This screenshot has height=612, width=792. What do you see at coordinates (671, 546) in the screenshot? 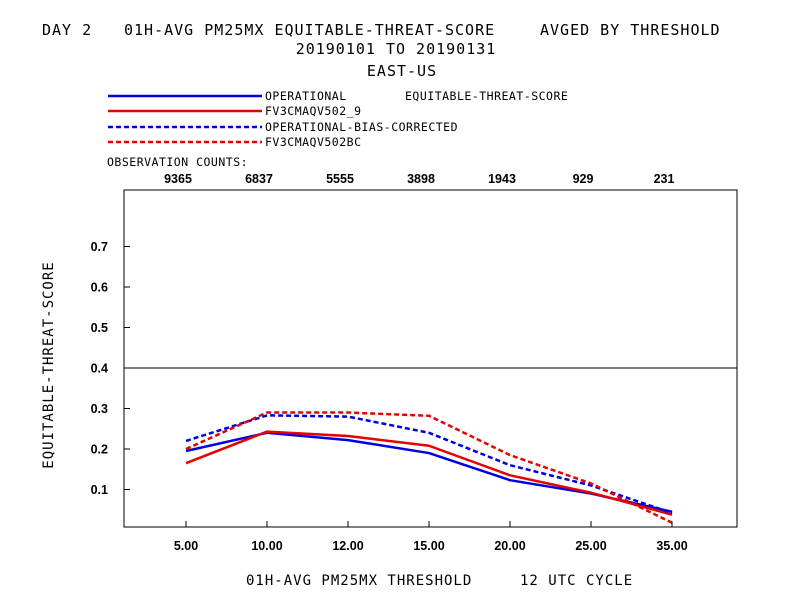
I see `x-tick-label: 35.00` at bounding box center [671, 546].